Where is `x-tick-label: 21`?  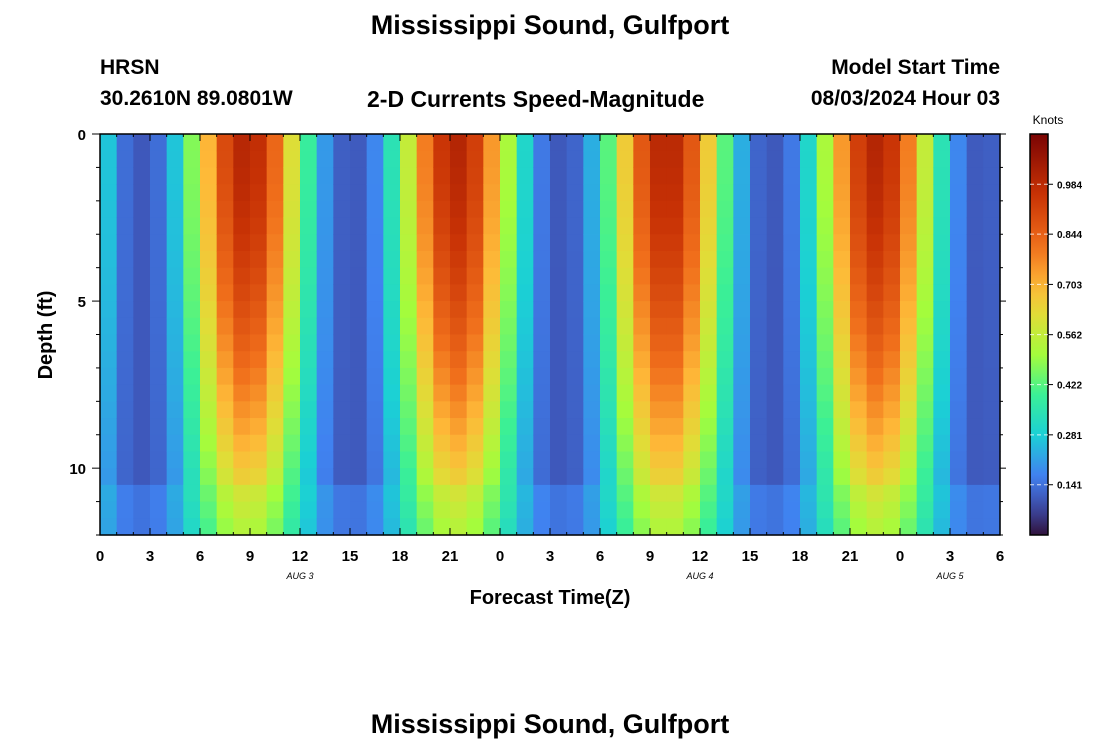
x-tick-label: 21 is located at coordinates (450, 556).